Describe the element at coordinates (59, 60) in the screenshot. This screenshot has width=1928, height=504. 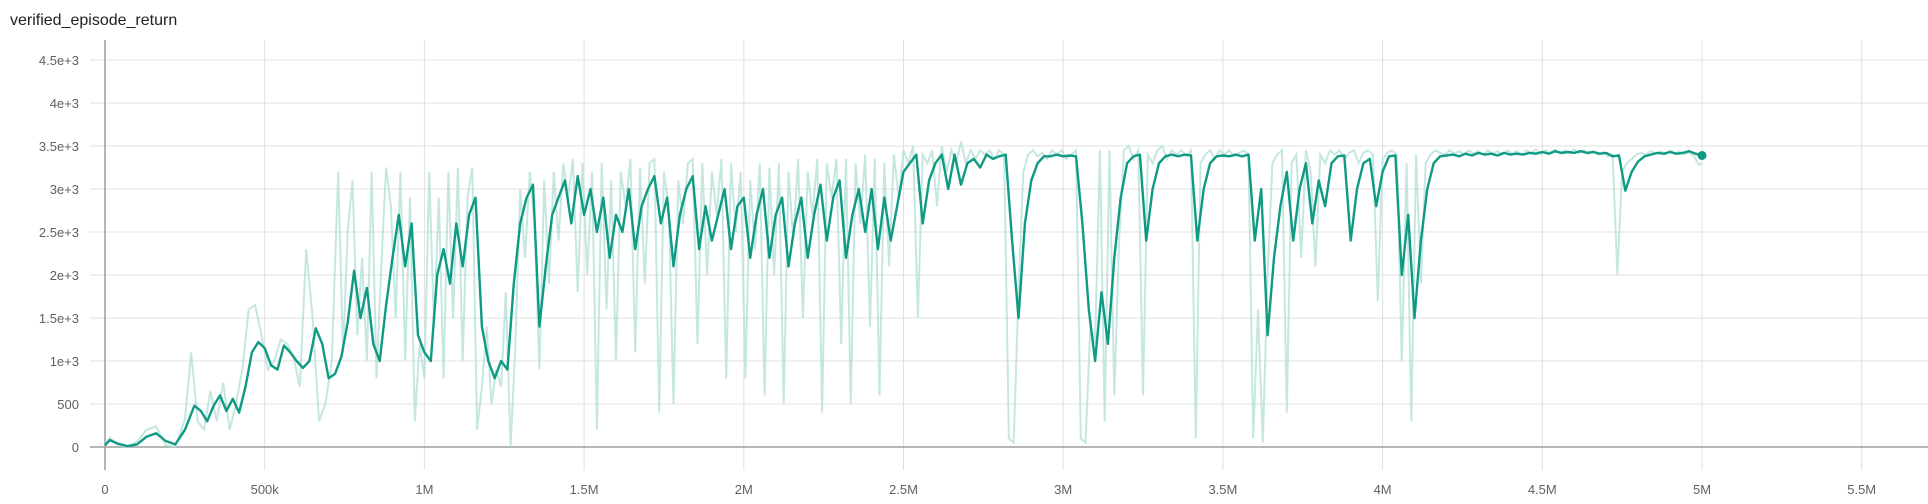
I see `y-tick-label: 4.5e+3` at that location.